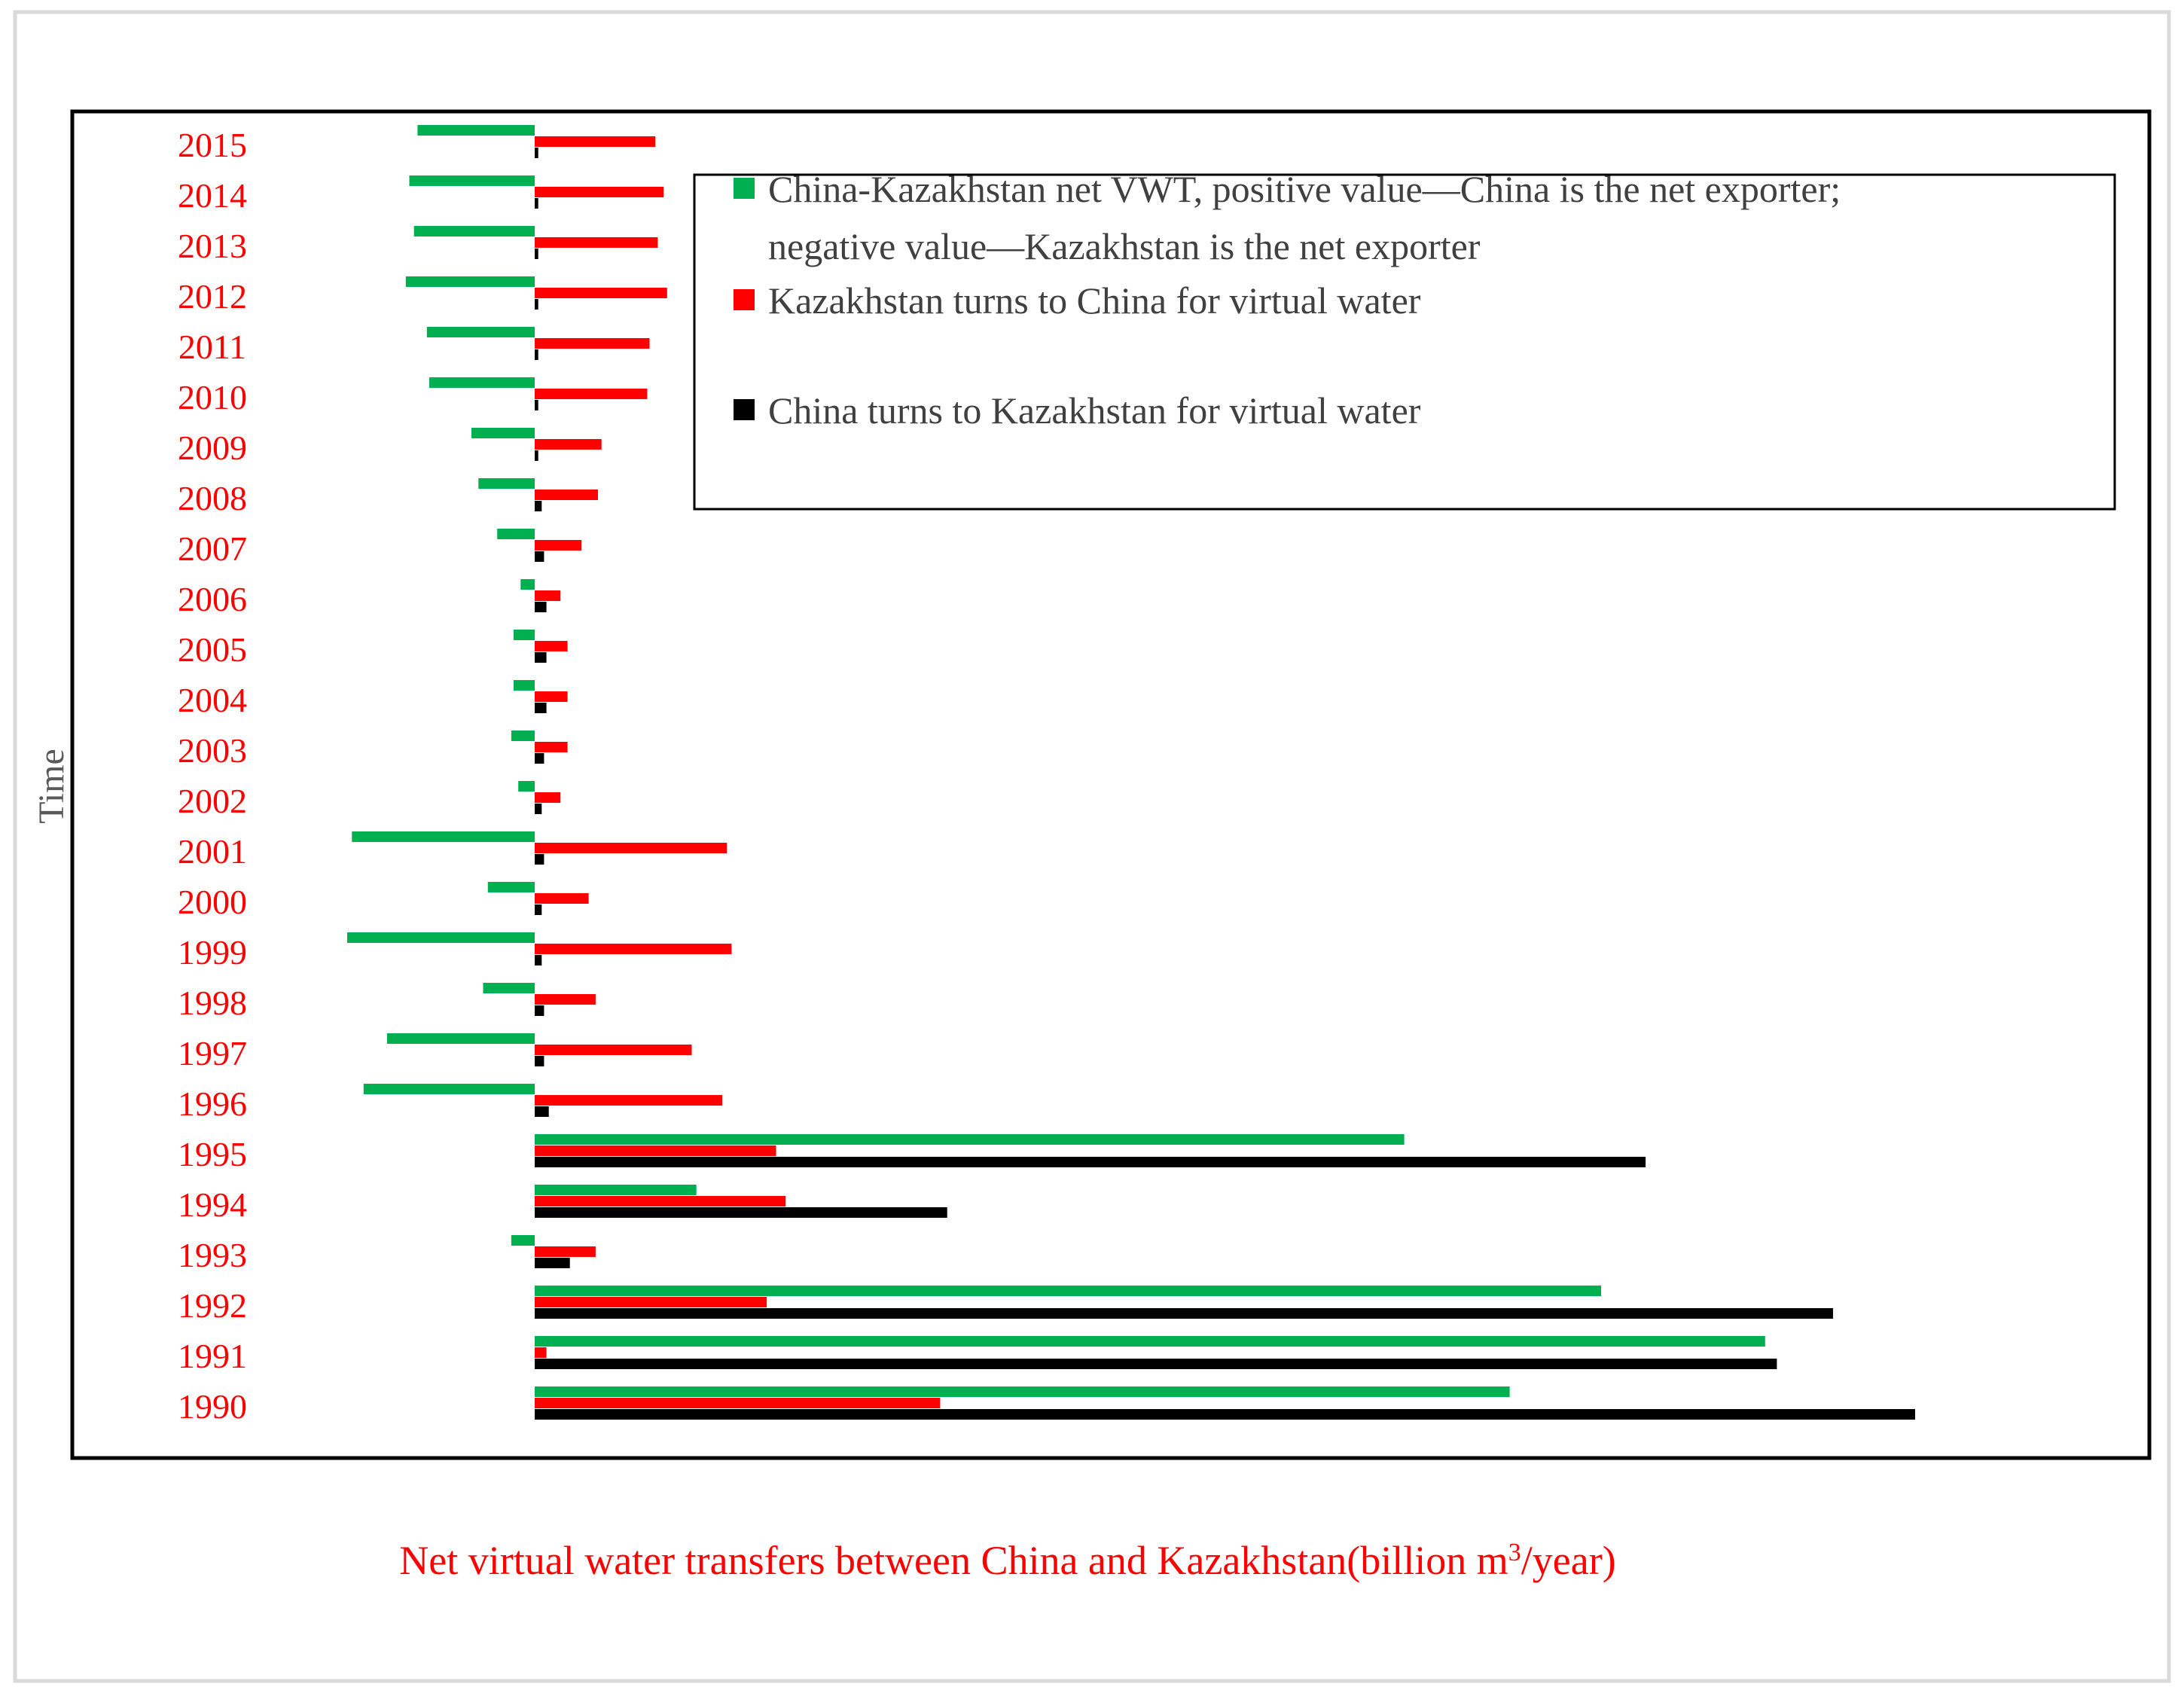 The height and width of the screenshot is (1693, 2184). I want to click on bar-kazakhstan-turns-to-china-for-virtual-wa-1999, so click(633, 949).